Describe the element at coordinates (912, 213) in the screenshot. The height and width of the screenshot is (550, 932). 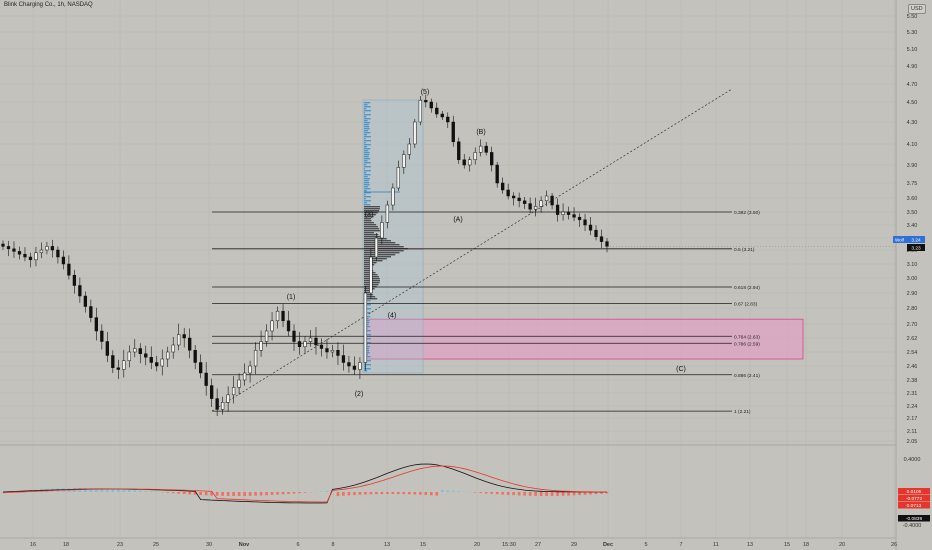
I see `y-tick-label: 3.50` at that location.